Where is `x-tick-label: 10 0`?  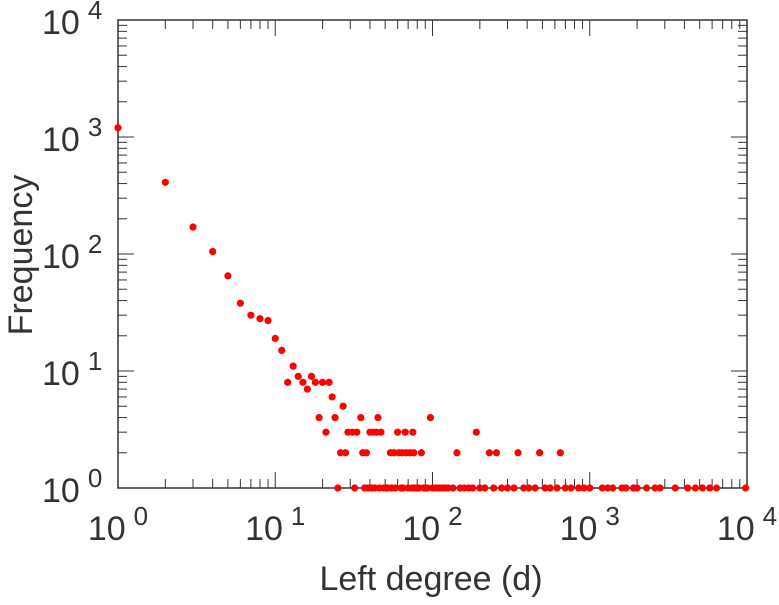
x-tick-label: 10 0 is located at coordinates (118, 524).